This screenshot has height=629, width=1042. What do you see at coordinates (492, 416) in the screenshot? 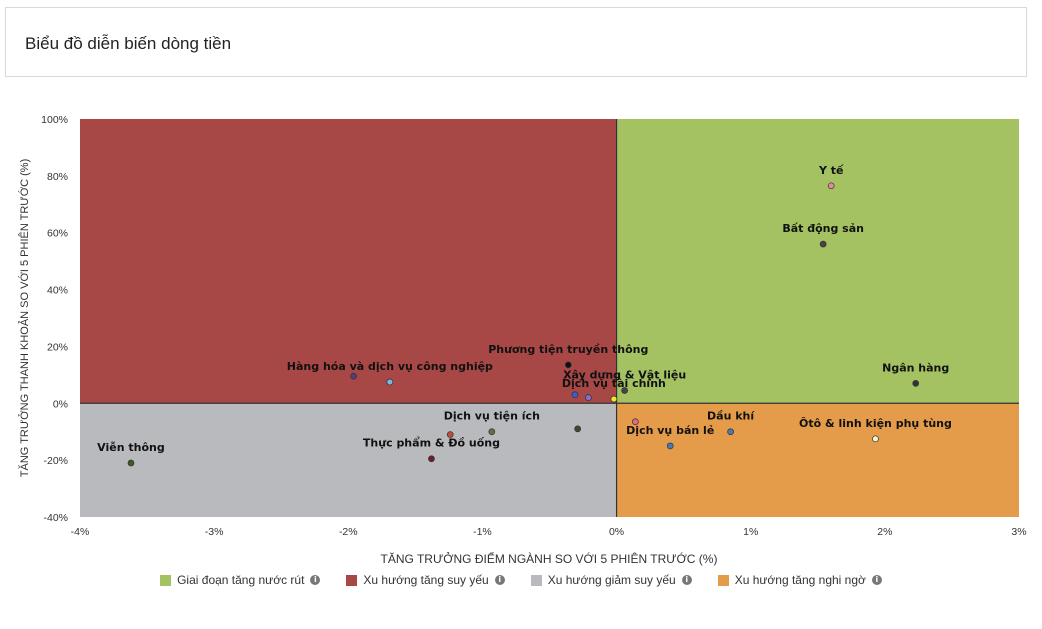
I see `data-point-label: Dịch vụ tiện ích` at bounding box center [492, 416].